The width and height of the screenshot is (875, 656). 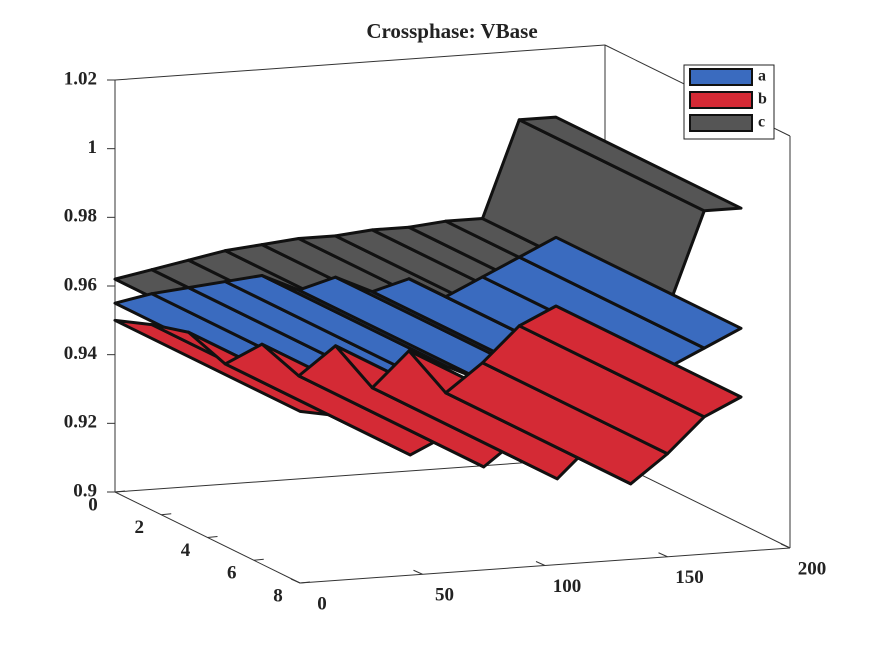 I want to click on z-tick-label: 0.94, so click(x=81, y=353).